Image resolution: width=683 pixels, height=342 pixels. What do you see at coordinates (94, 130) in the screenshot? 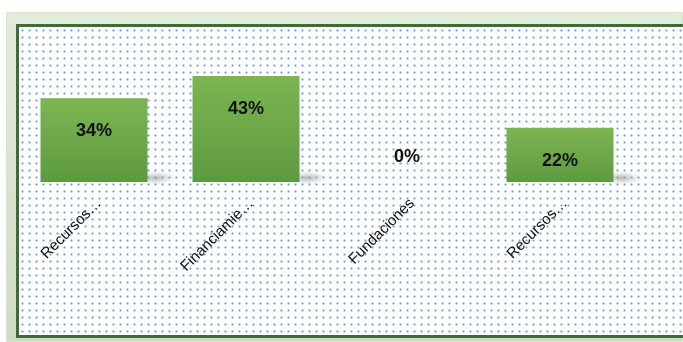
I see `data-label-1: 34%` at bounding box center [94, 130].